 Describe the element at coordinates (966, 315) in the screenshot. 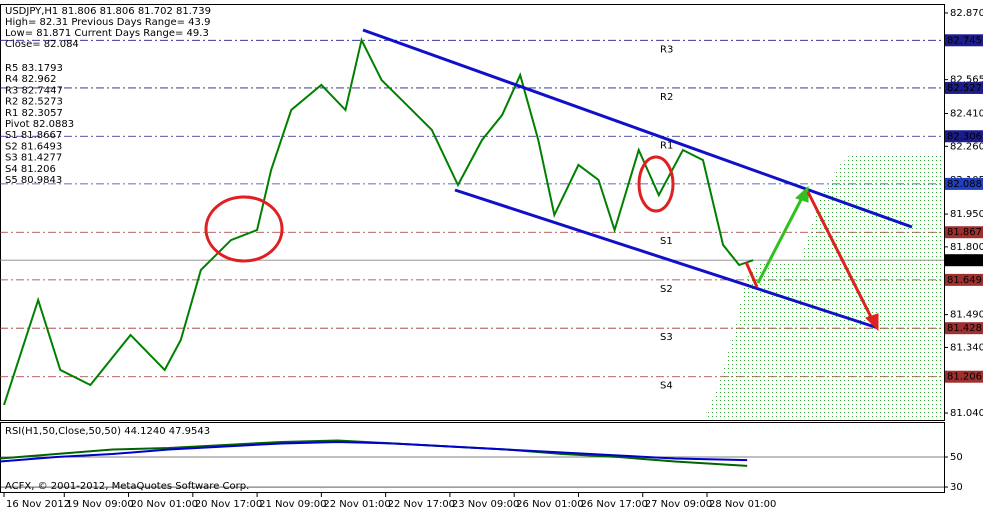

I see `y-tick-label: 81.490` at that location.